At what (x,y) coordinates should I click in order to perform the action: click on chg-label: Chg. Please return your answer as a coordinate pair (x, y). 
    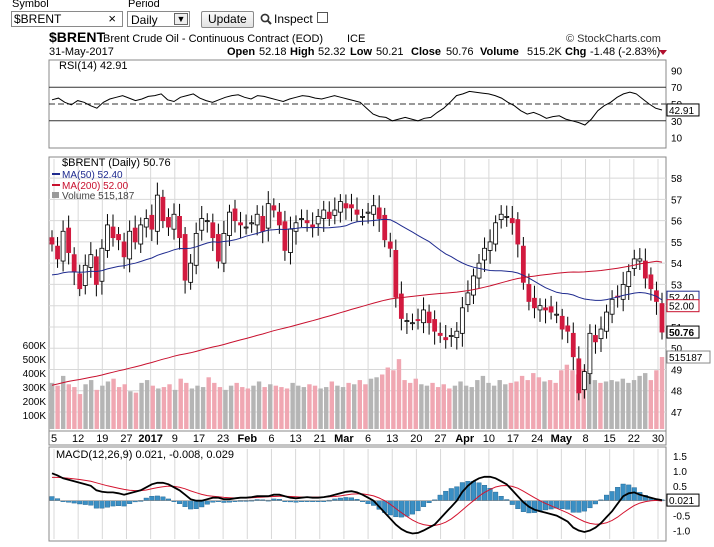
    Looking at the image, I should click on (575, 52).